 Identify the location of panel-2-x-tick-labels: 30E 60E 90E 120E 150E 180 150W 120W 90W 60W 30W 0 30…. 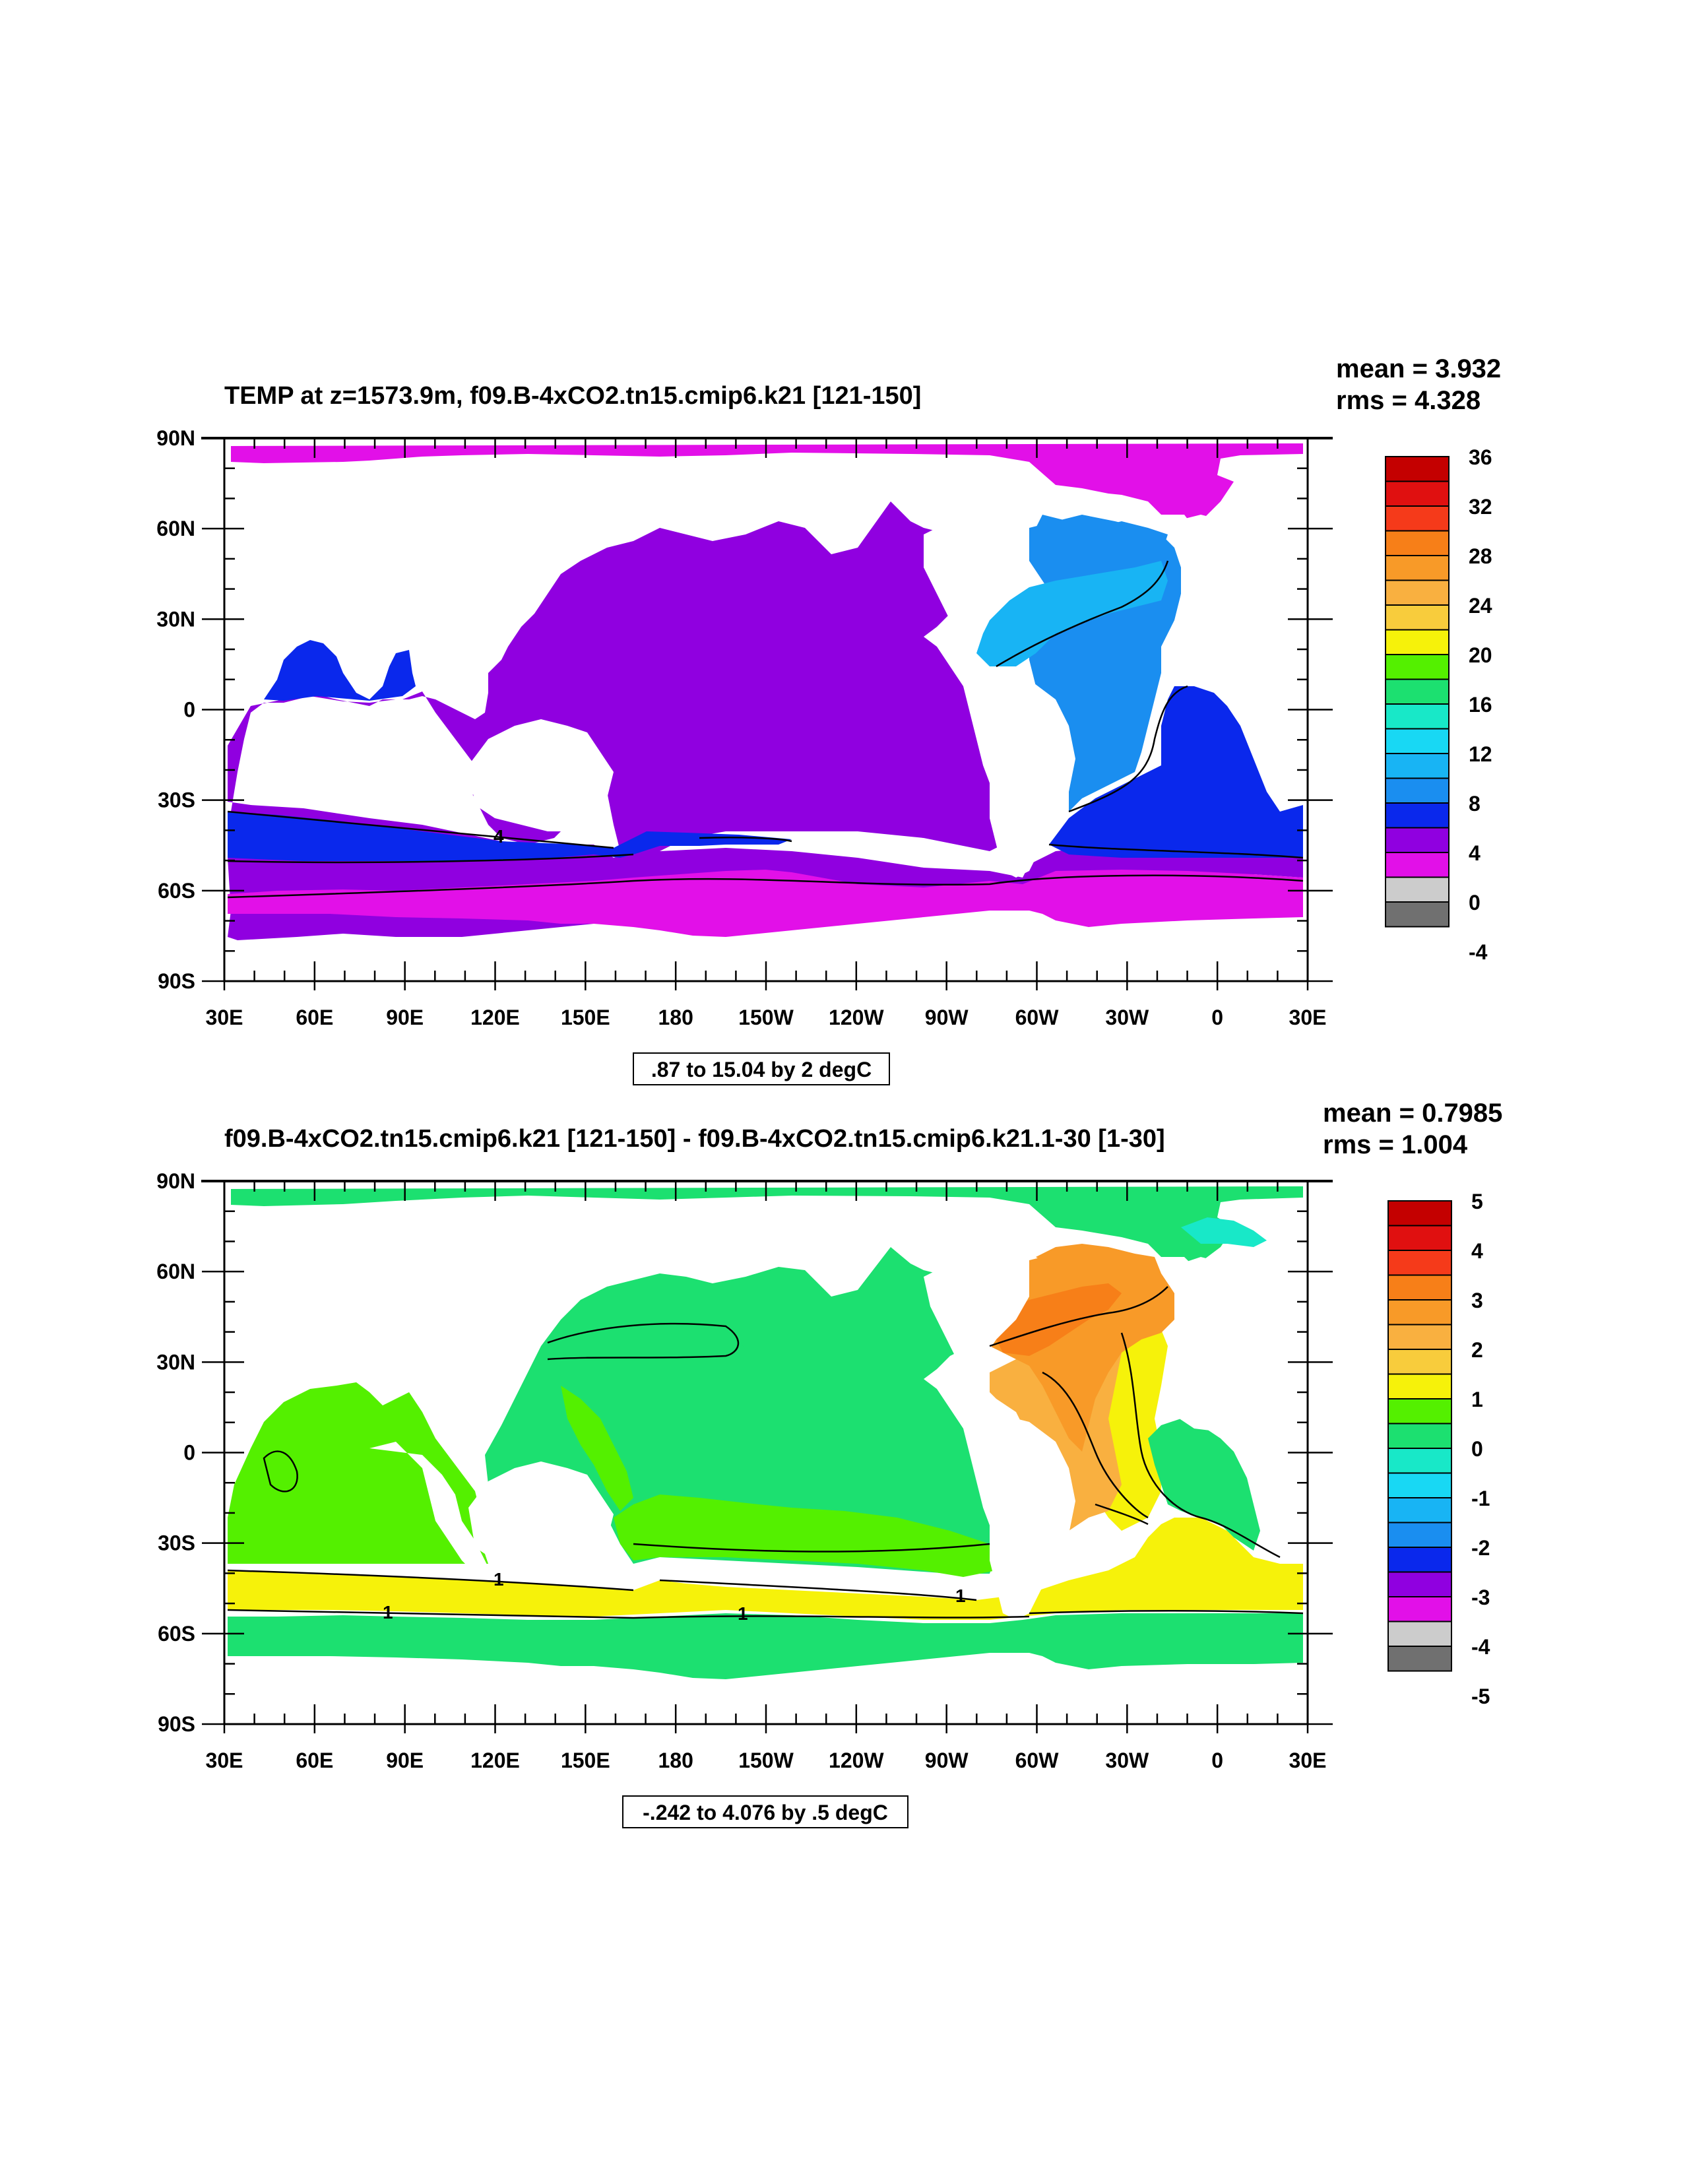
(767, 1760).